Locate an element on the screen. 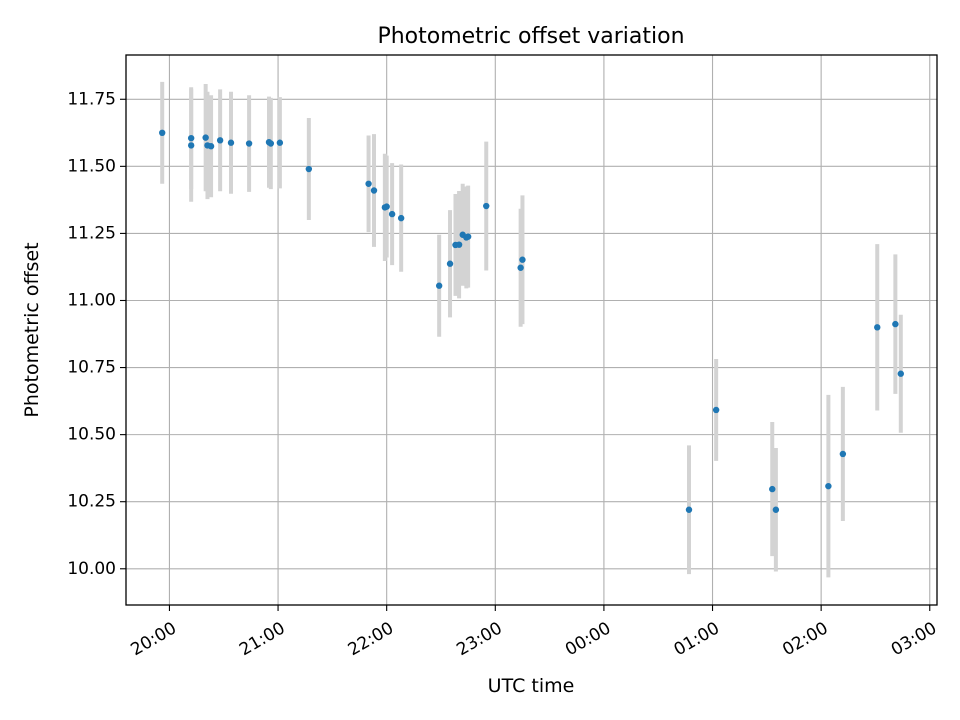  y-axis-label: Photometric offset is located at coordinates (32, 329).